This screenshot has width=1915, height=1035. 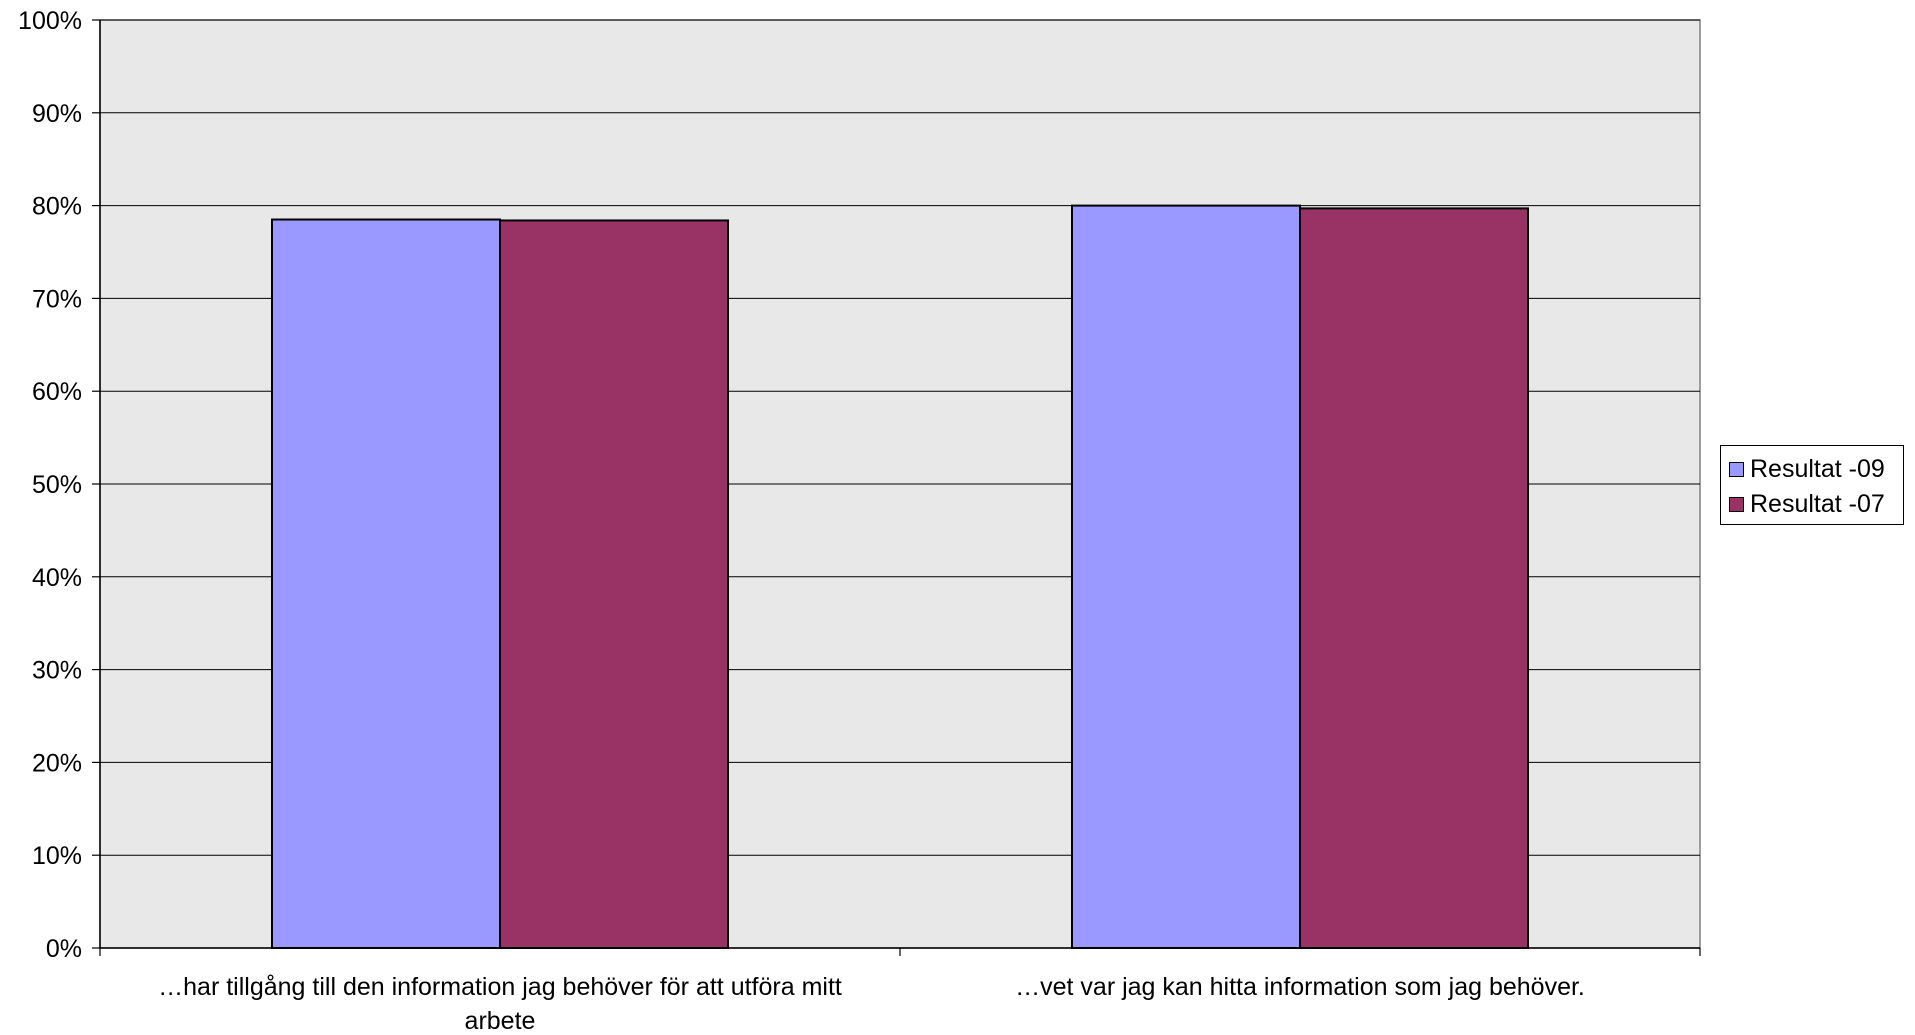 What do you see at coordinates (57, 299) in the screenshot?
I see `y-tick-label: 70%` at bounding box center [57, 299].